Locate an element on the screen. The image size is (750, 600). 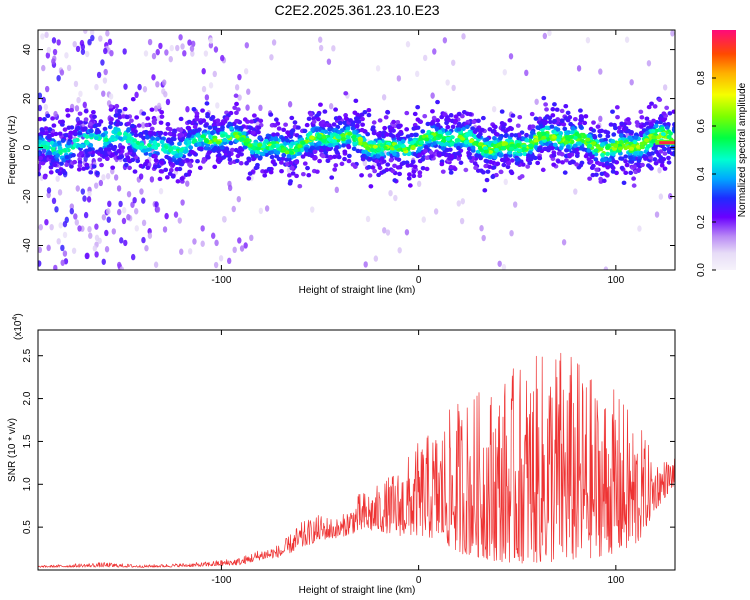
colorbar-tick-label: 0.8 is located at coordinates (701, 78).